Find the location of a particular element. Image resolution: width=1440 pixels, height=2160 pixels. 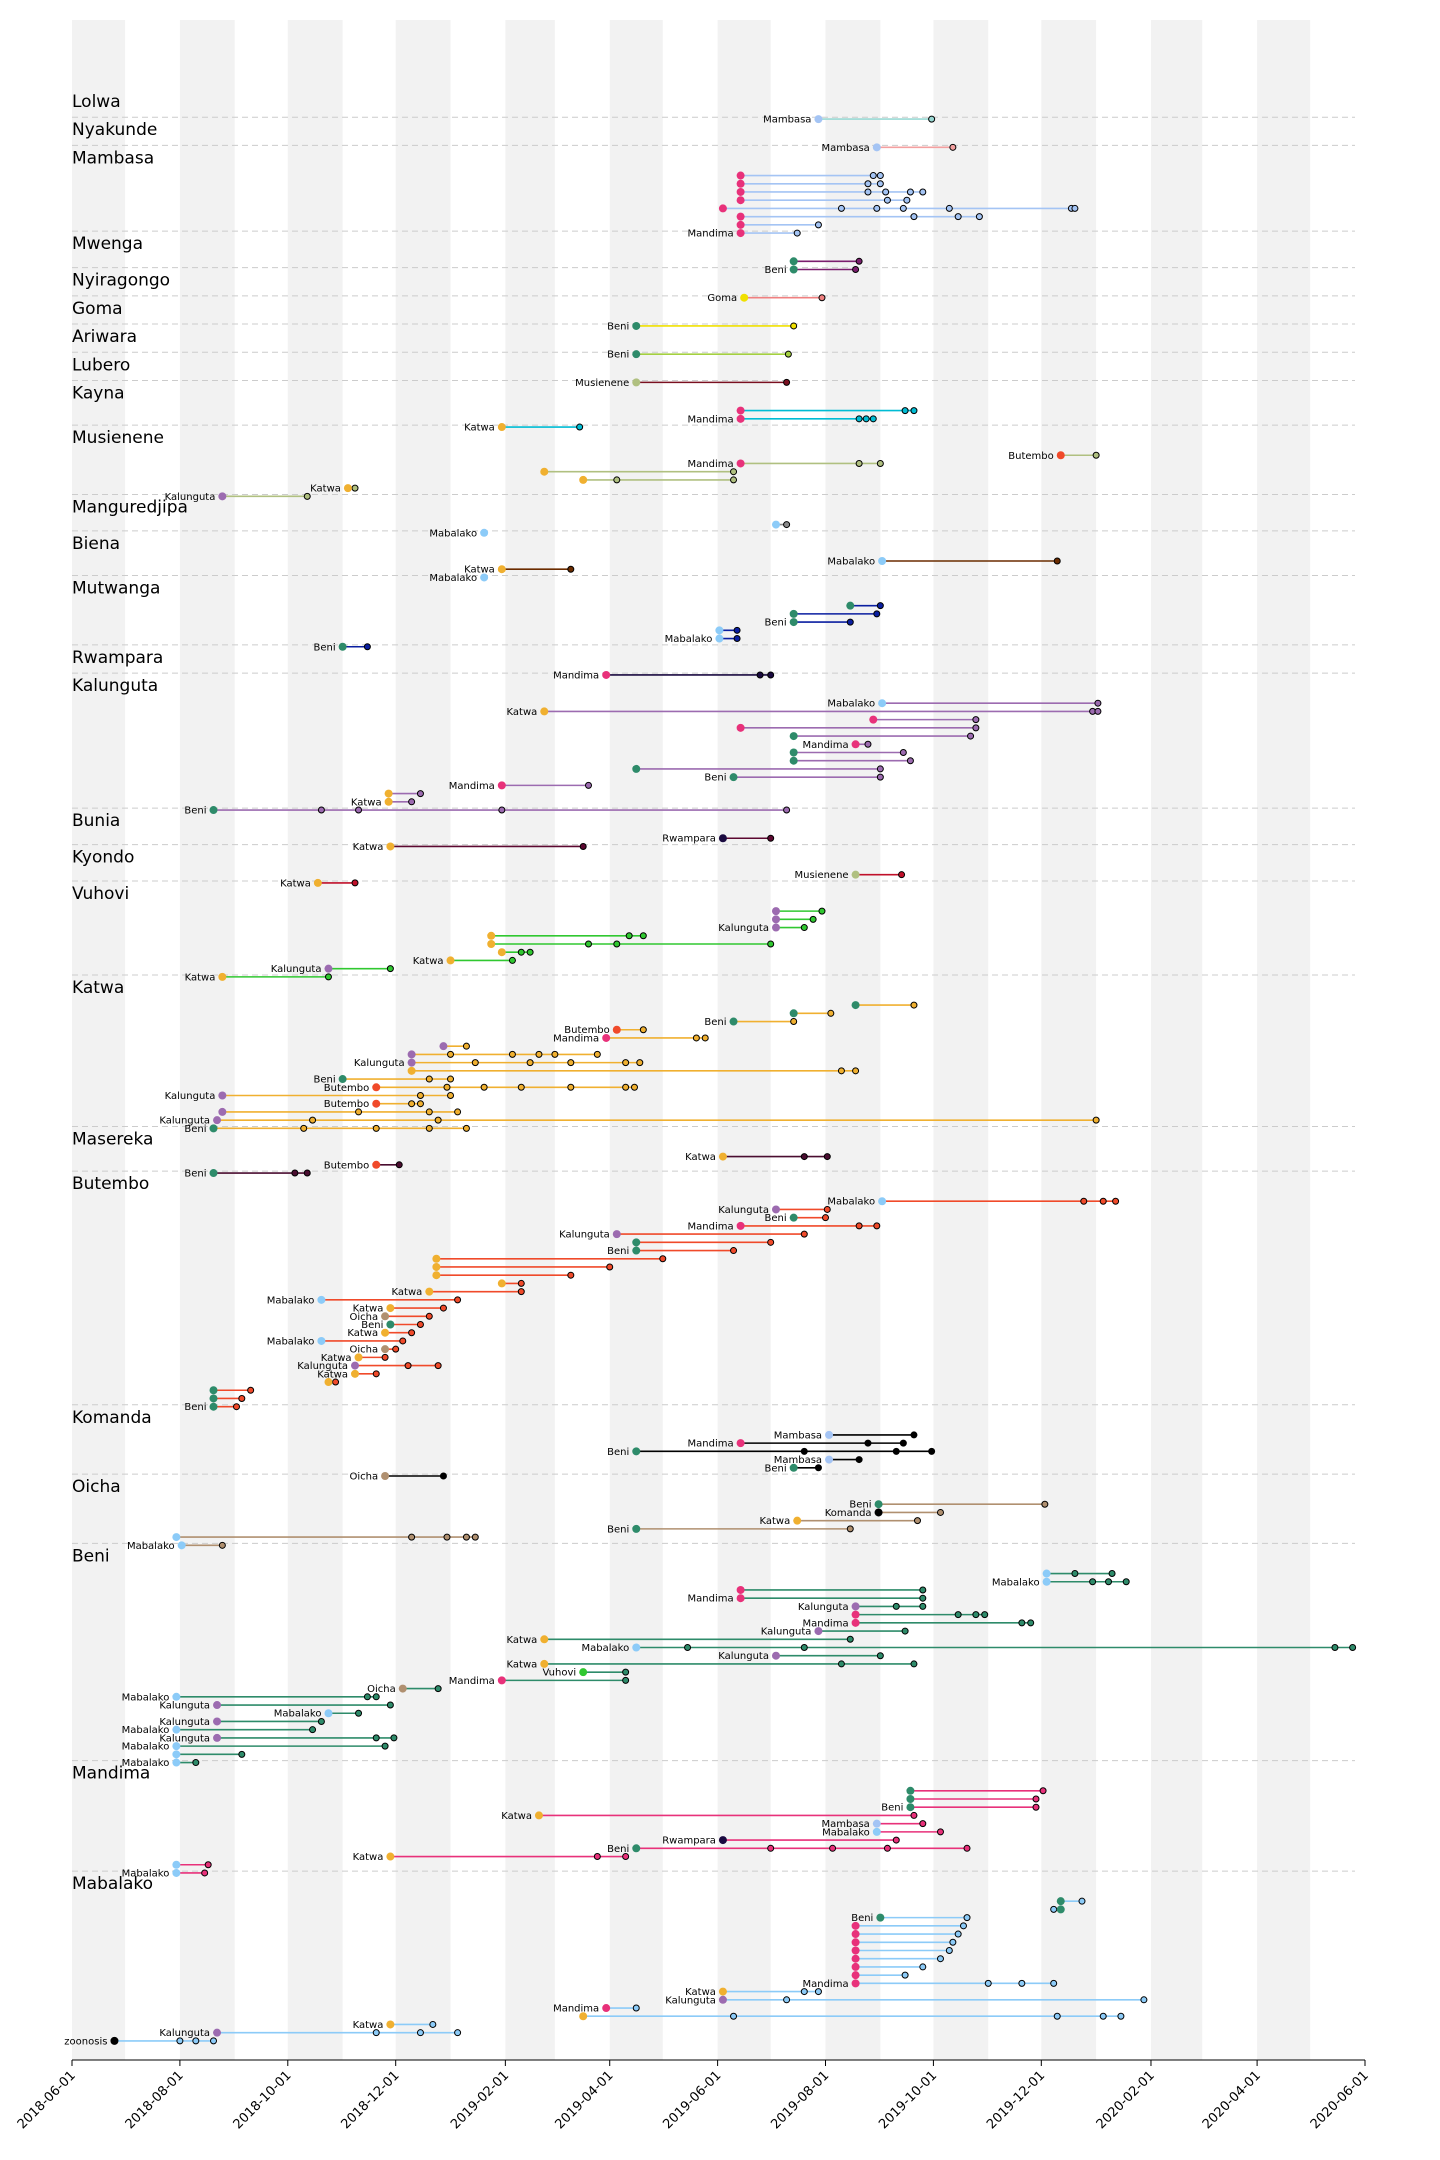

source-label: Musienene is located at coordinates (821, 875).